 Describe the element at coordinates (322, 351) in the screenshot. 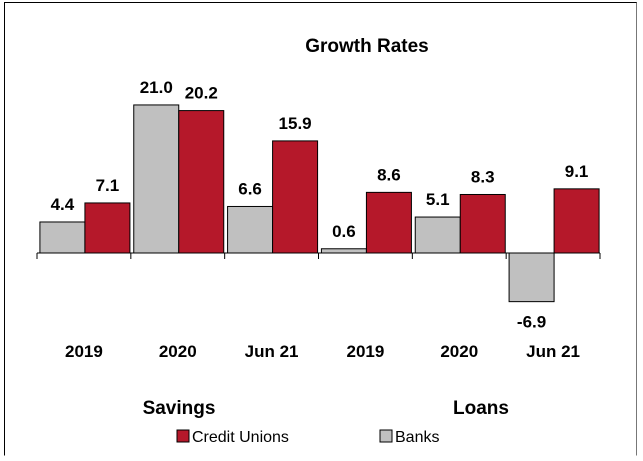

I see `category-labels-layer: 2019 2020 Jun 21 2019 2020 Jun 21` at that location.